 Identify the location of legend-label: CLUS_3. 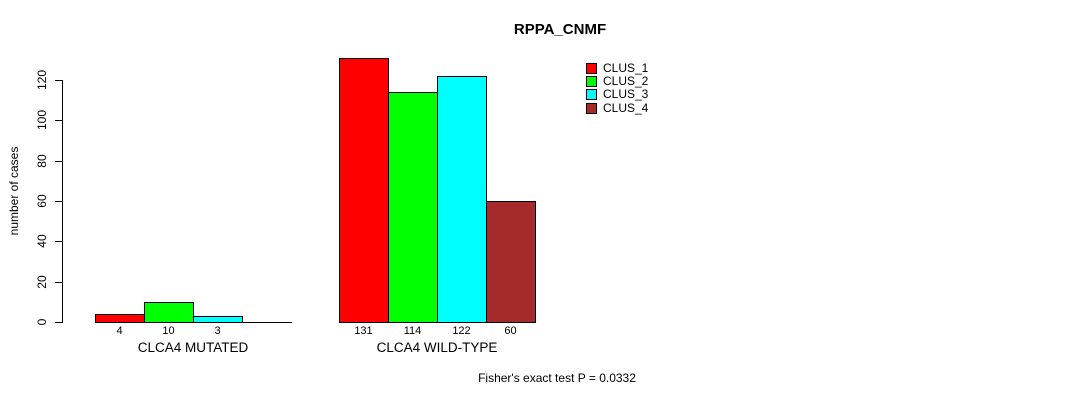
(626, 94).